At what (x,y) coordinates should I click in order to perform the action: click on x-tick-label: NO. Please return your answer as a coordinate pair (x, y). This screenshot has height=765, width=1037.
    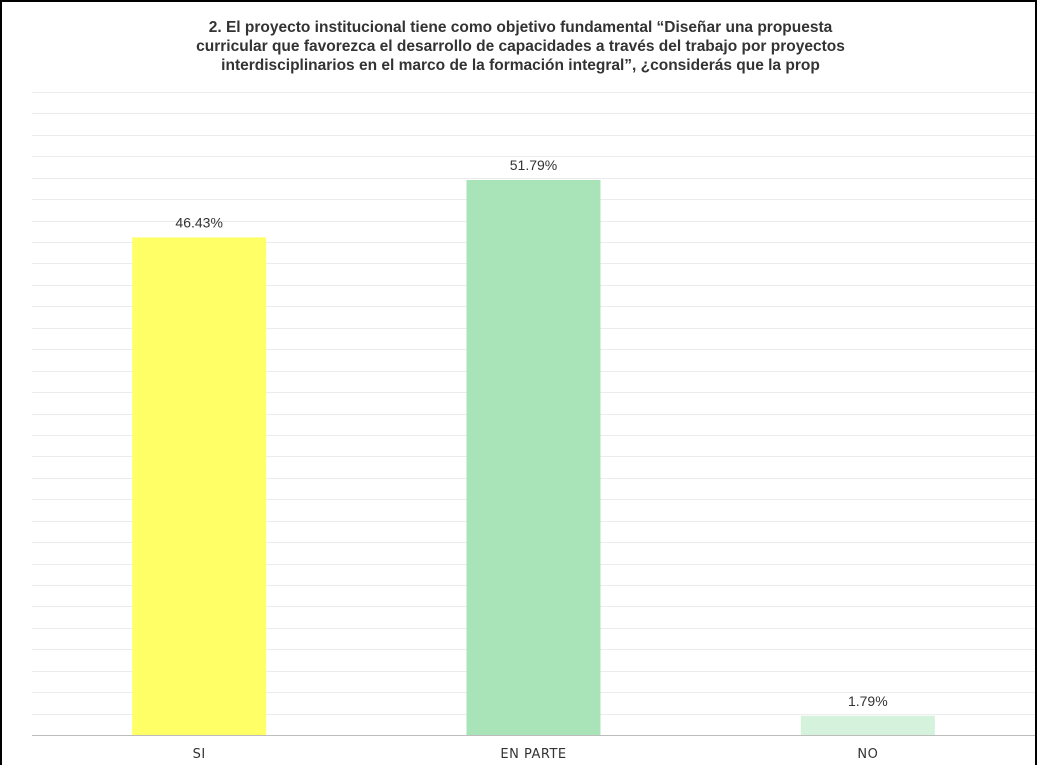
    Looking at the image, I should click on (867, 754).